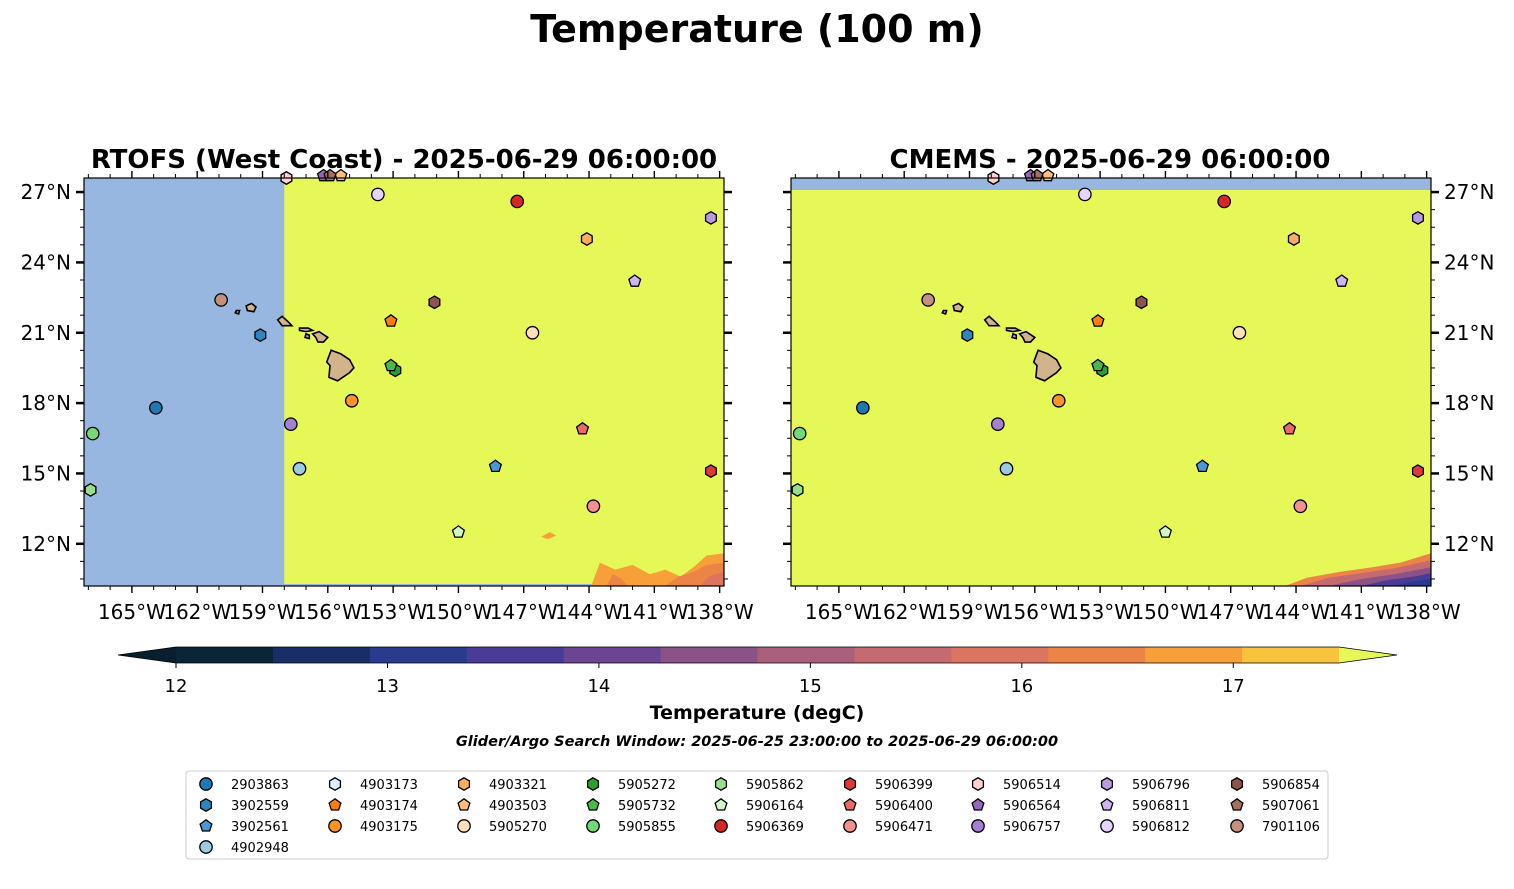  What do you see at coordinates (775, 827) in the screenshot?
I see `legend-label-5906369: 5906369` at bounding box center [775, 827].